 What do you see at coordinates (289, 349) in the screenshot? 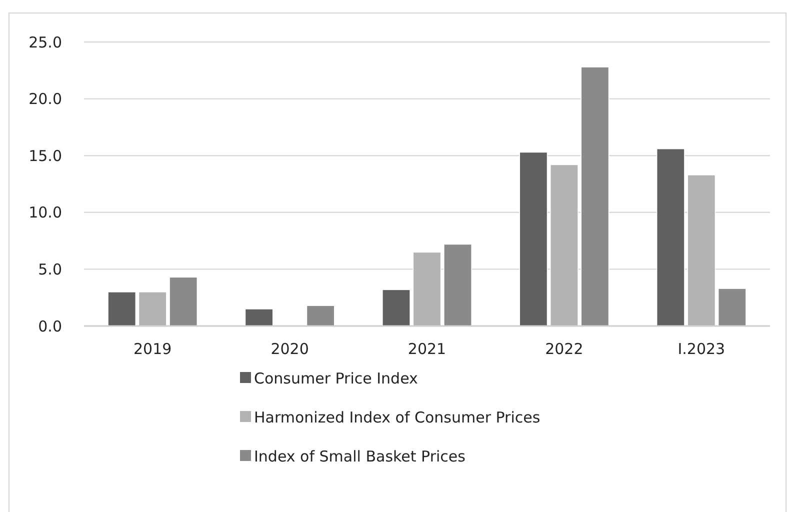
I see `x-tick-label: 2020` at bounding box center [289, 349].